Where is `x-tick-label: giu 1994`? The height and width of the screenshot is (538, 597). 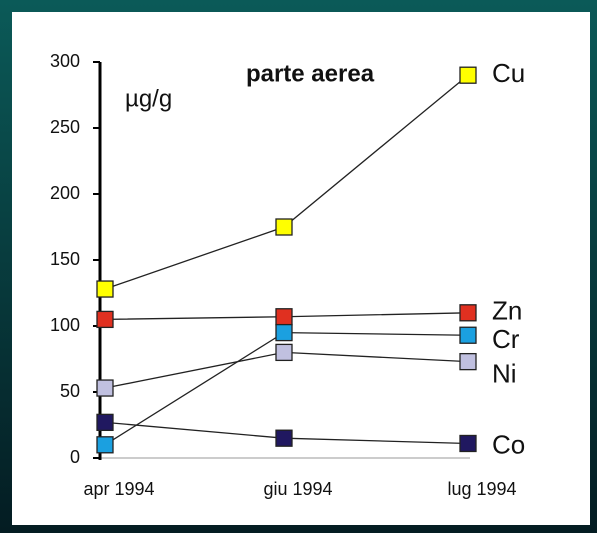 x-tick-label: giu 1994 is located at coordinates (297, 489).